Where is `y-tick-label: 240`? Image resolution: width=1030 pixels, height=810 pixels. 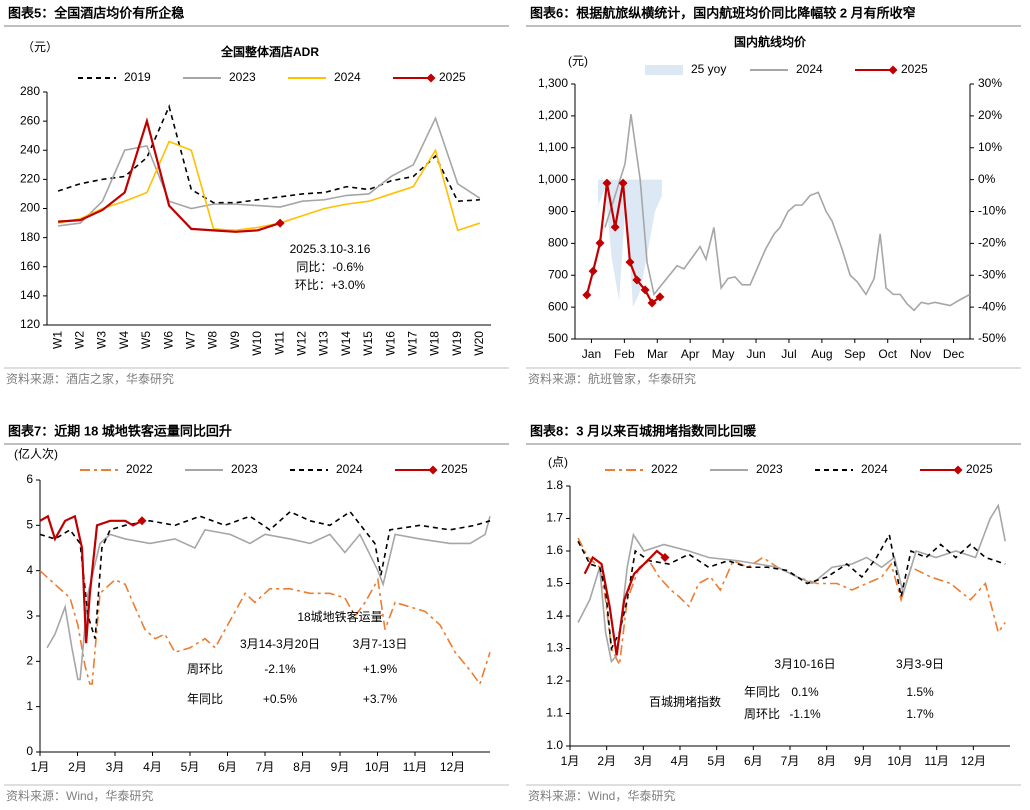 y-tick-label: 240 is located at coordinates (30, 149).